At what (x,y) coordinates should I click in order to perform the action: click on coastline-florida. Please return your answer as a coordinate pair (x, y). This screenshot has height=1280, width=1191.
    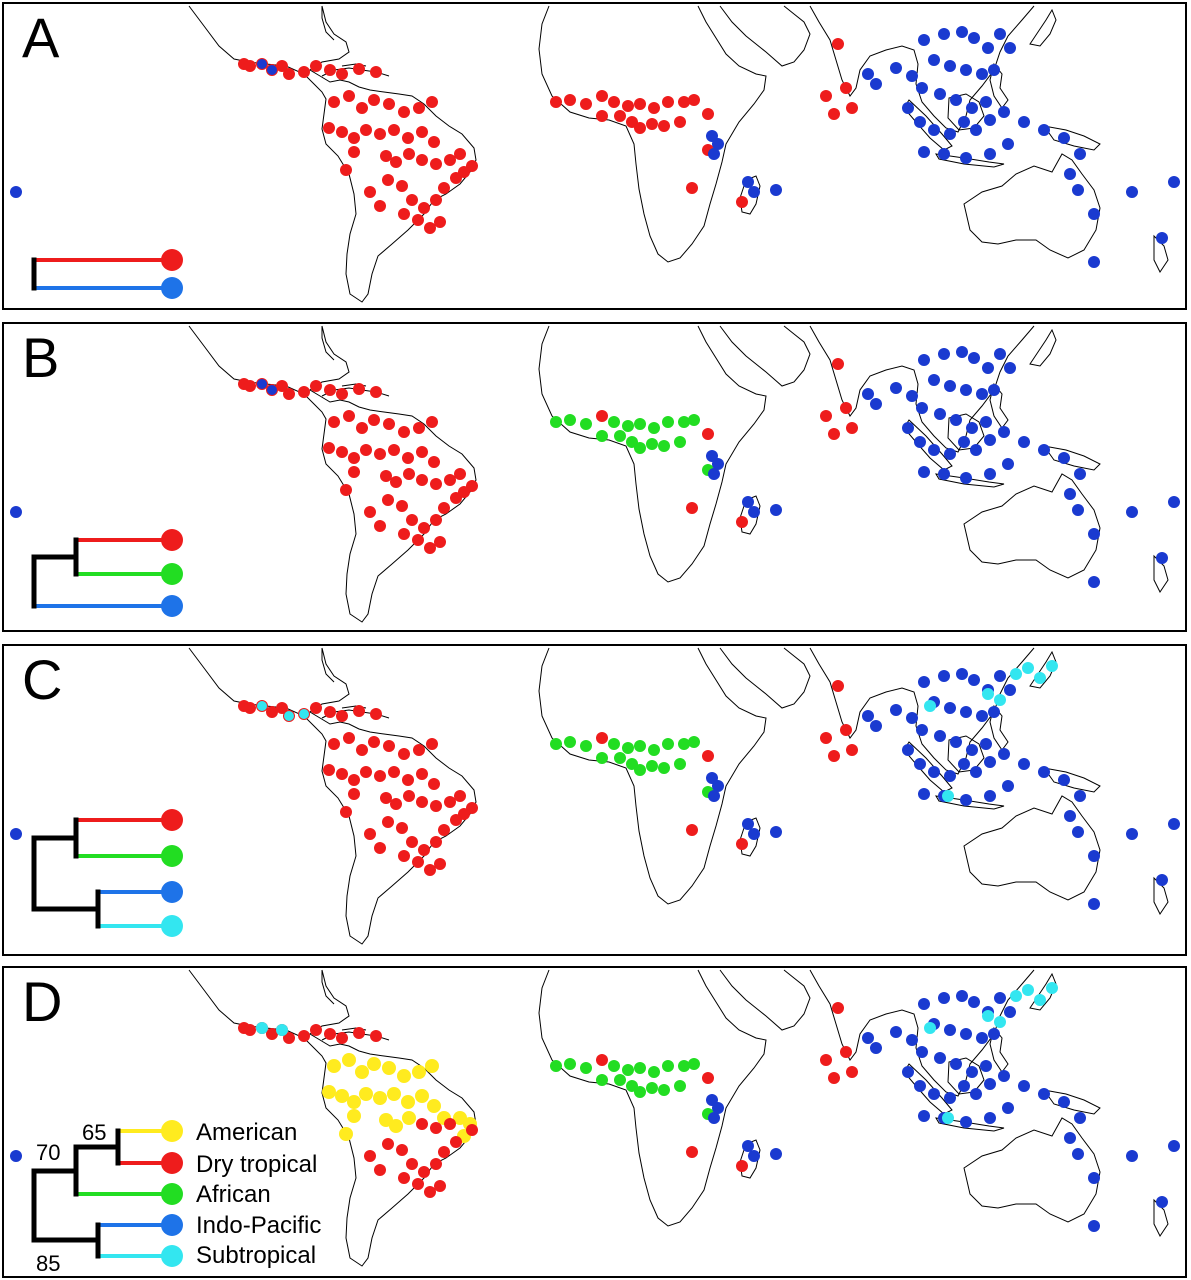
    Looking at the image, I should click on (328, 665).